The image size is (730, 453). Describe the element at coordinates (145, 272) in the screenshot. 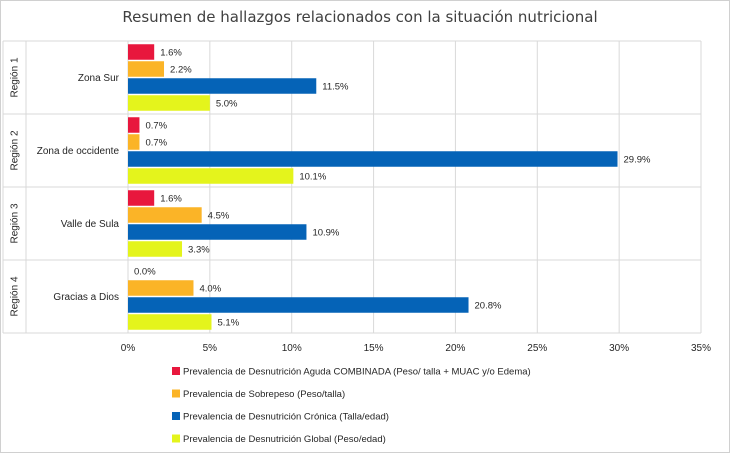

I see `data-label: 0.0%` at that location.